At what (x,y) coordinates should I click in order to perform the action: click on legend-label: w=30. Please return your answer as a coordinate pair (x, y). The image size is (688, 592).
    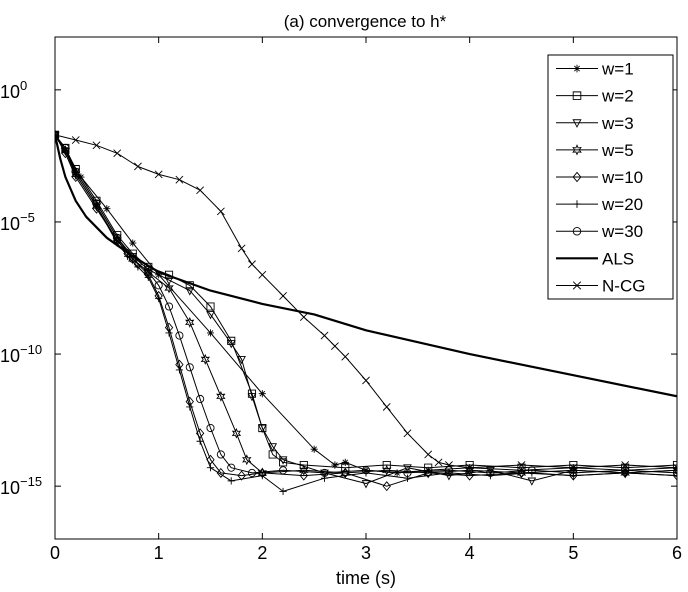
    Looking at the image, I should click on (622, 231).